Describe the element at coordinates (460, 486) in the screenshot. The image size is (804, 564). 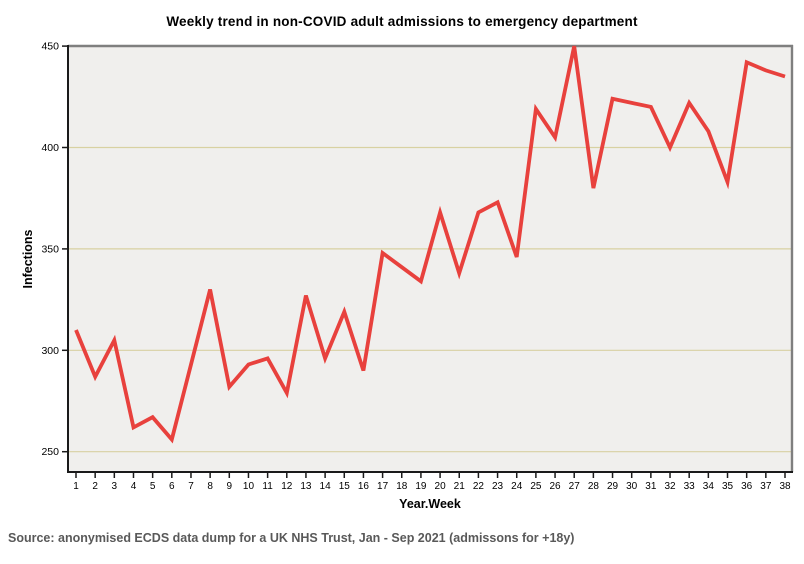
I see `x-tick-label: 21` at that location.